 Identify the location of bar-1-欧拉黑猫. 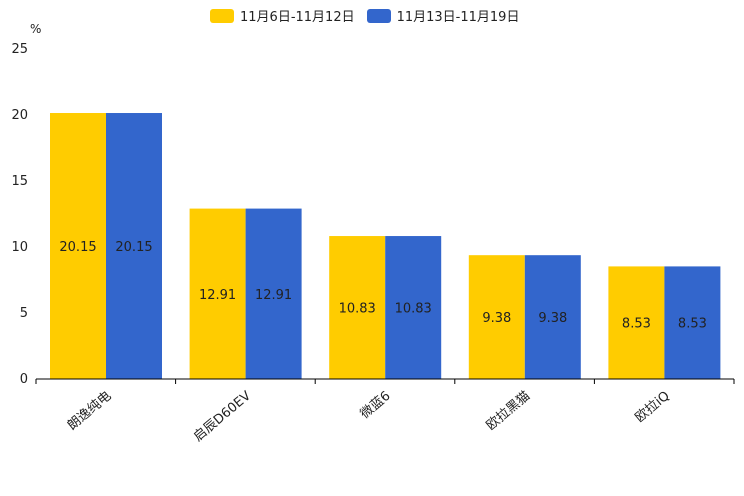
(496, 317).